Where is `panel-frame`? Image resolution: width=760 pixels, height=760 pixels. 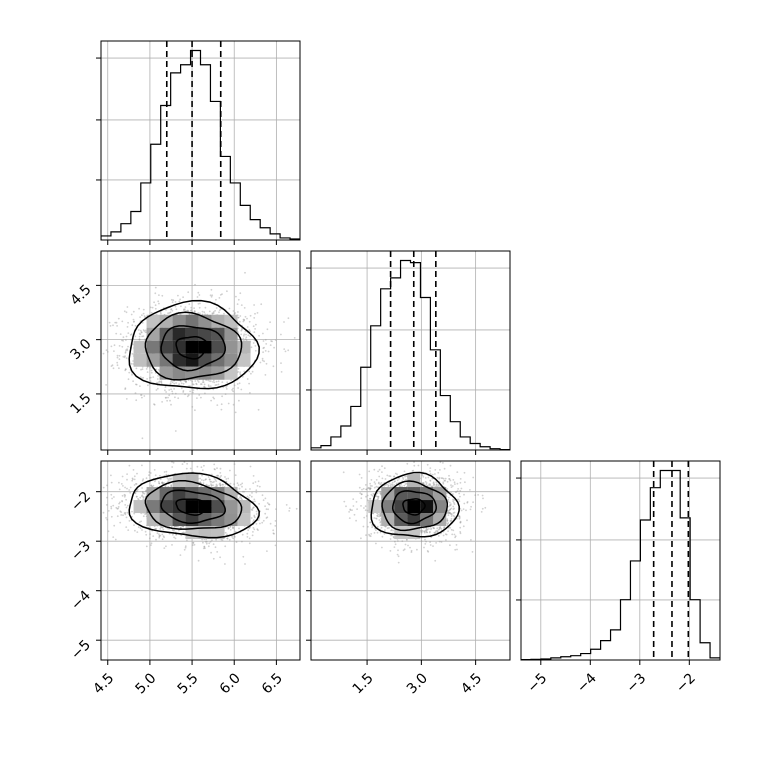 panel-frame is located at coordinates (620, 560).